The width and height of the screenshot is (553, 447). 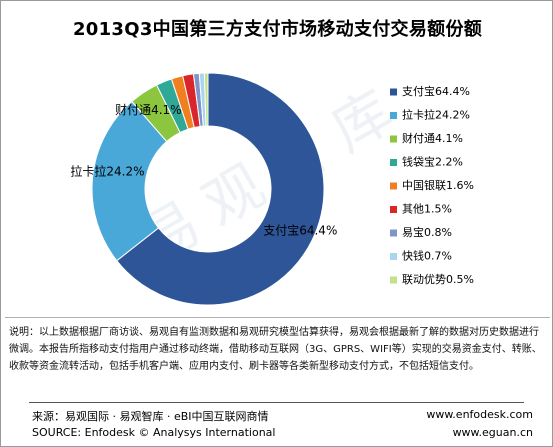 What do you see at coordinates (432, 138) in the screenshot?
I see `legend-item-3: 财付通4.1%` at bounding box center [432, 138].